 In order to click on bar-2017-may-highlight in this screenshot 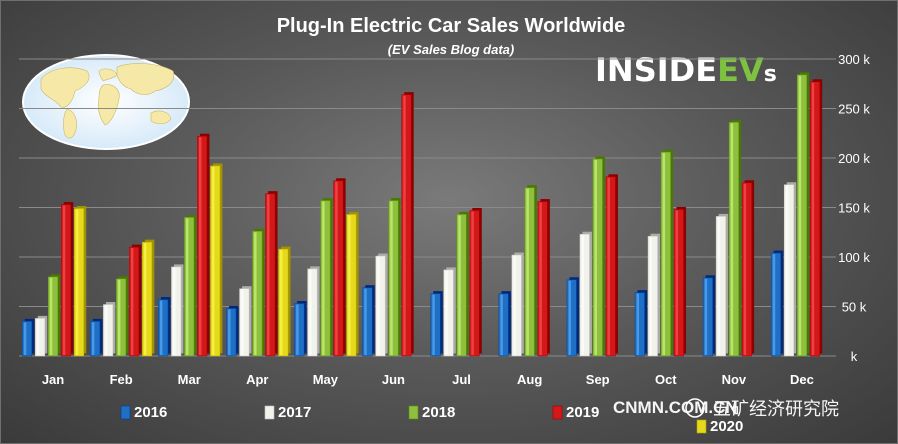, I will do `click(310, 312)`.